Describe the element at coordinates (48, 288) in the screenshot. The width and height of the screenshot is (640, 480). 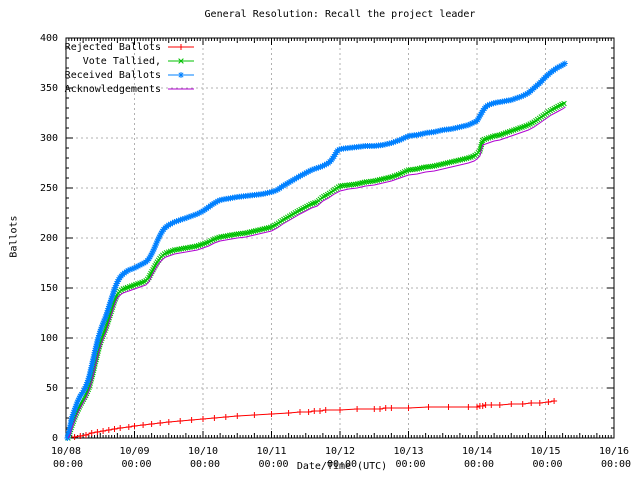
I see `y-tick-label: 150` at that location.